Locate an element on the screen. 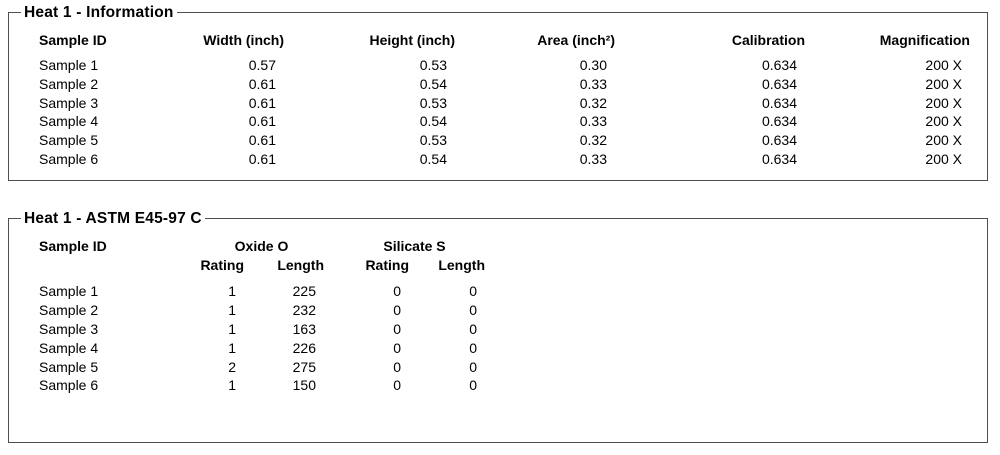 This screenshot has width=1000, height=455. col-header-silicate-rating: Rating is located at coordinates (387, 265).